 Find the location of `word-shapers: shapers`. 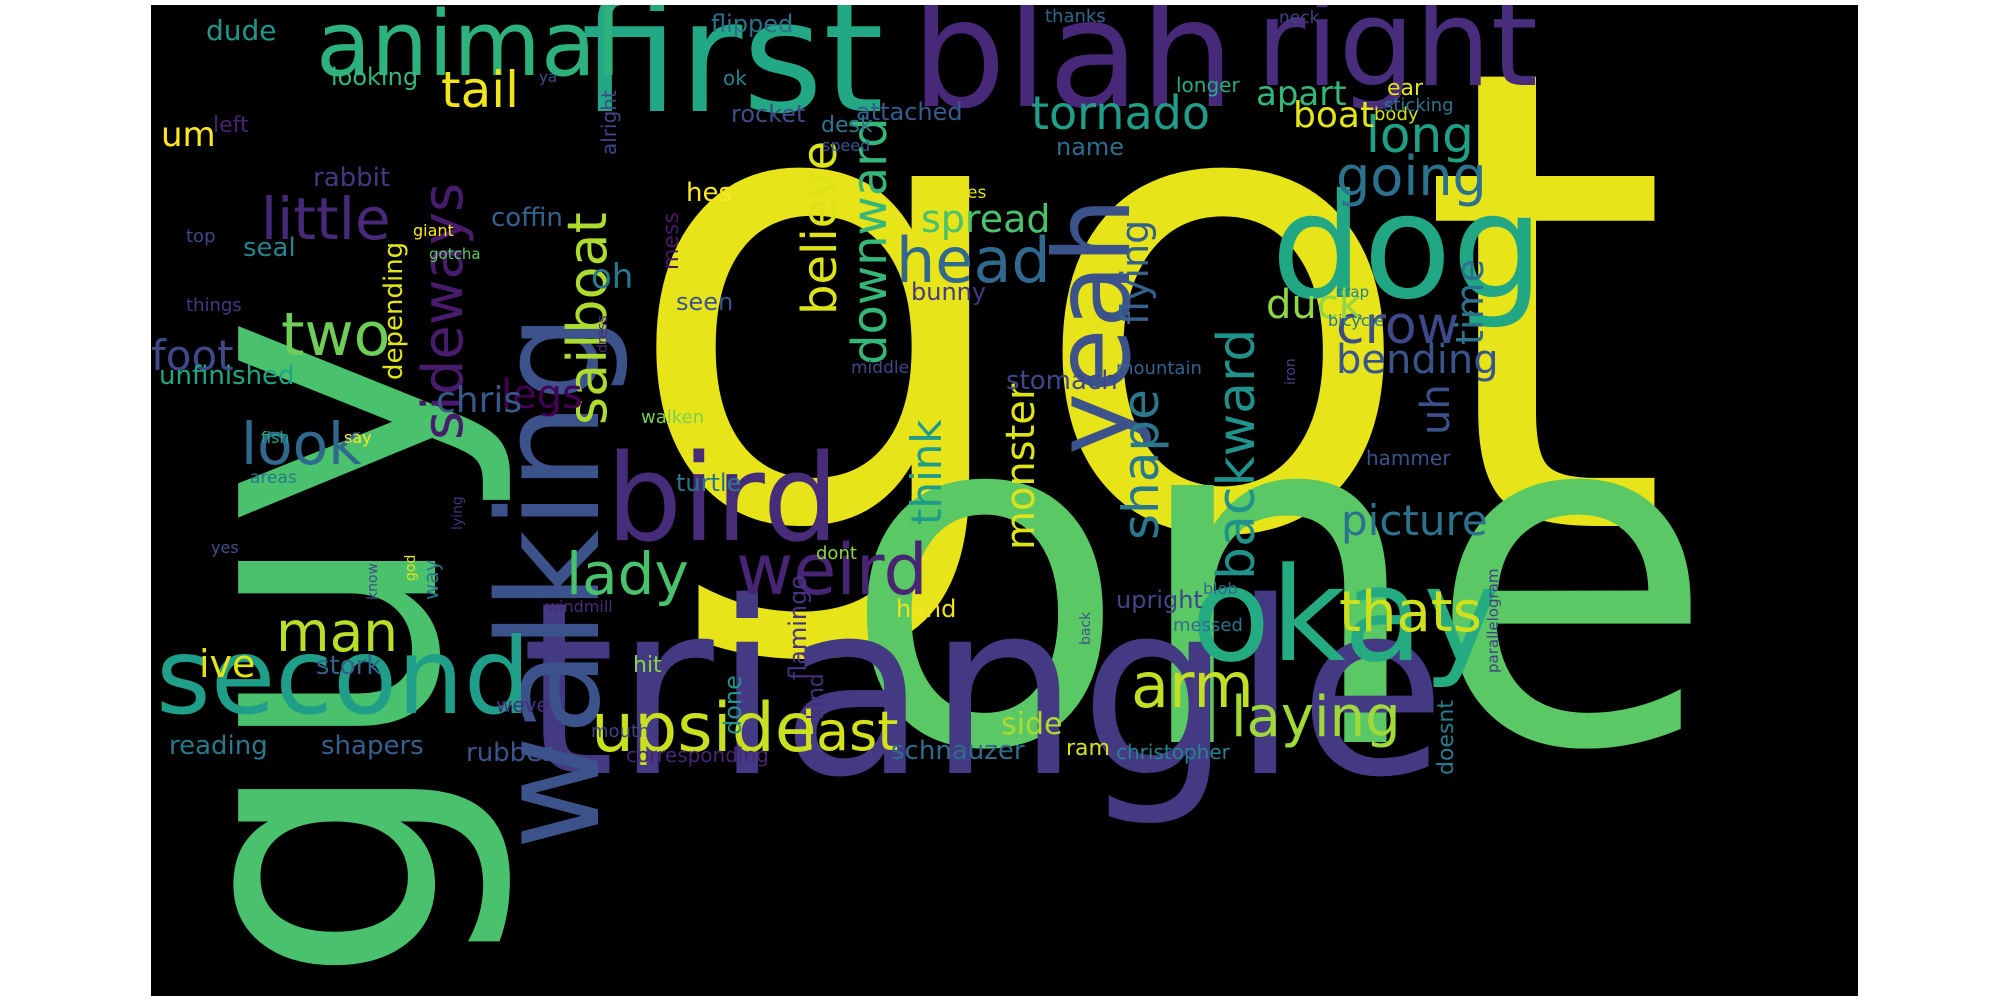

word-shapers: shapers is located at coordinates (372, 746).